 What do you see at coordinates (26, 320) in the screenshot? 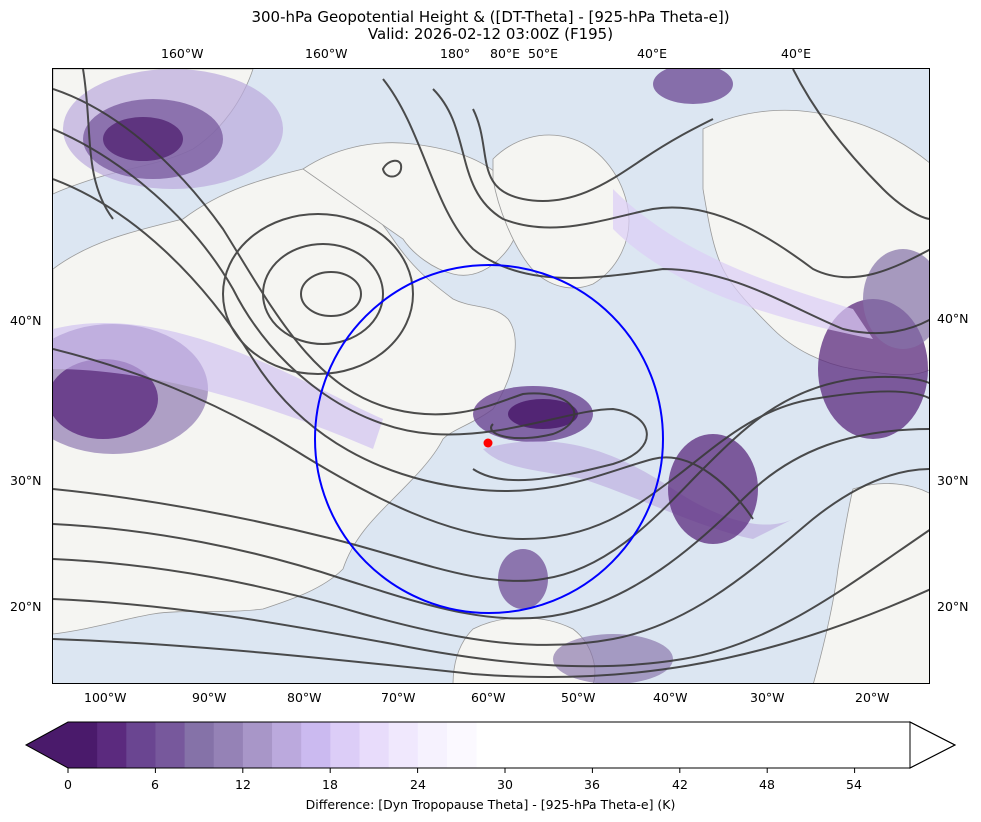
I see `left-tick: 40°N` at bounding box center [26, 320].